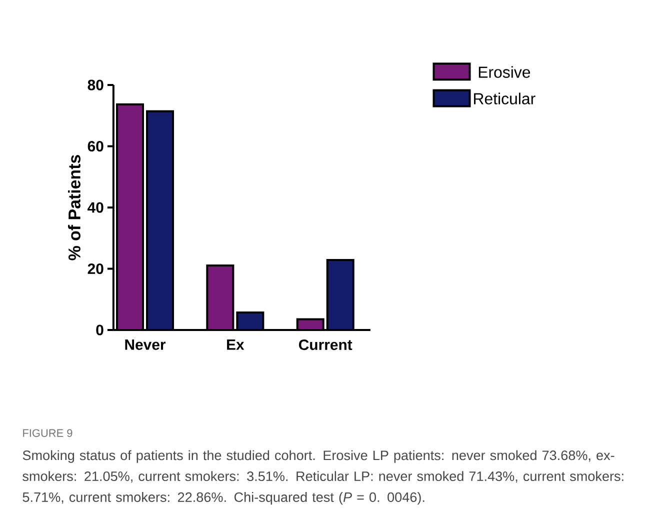 This screenshot has width=646, height=531. I want to click on caption: FIGURE 9, so click(47, 433).